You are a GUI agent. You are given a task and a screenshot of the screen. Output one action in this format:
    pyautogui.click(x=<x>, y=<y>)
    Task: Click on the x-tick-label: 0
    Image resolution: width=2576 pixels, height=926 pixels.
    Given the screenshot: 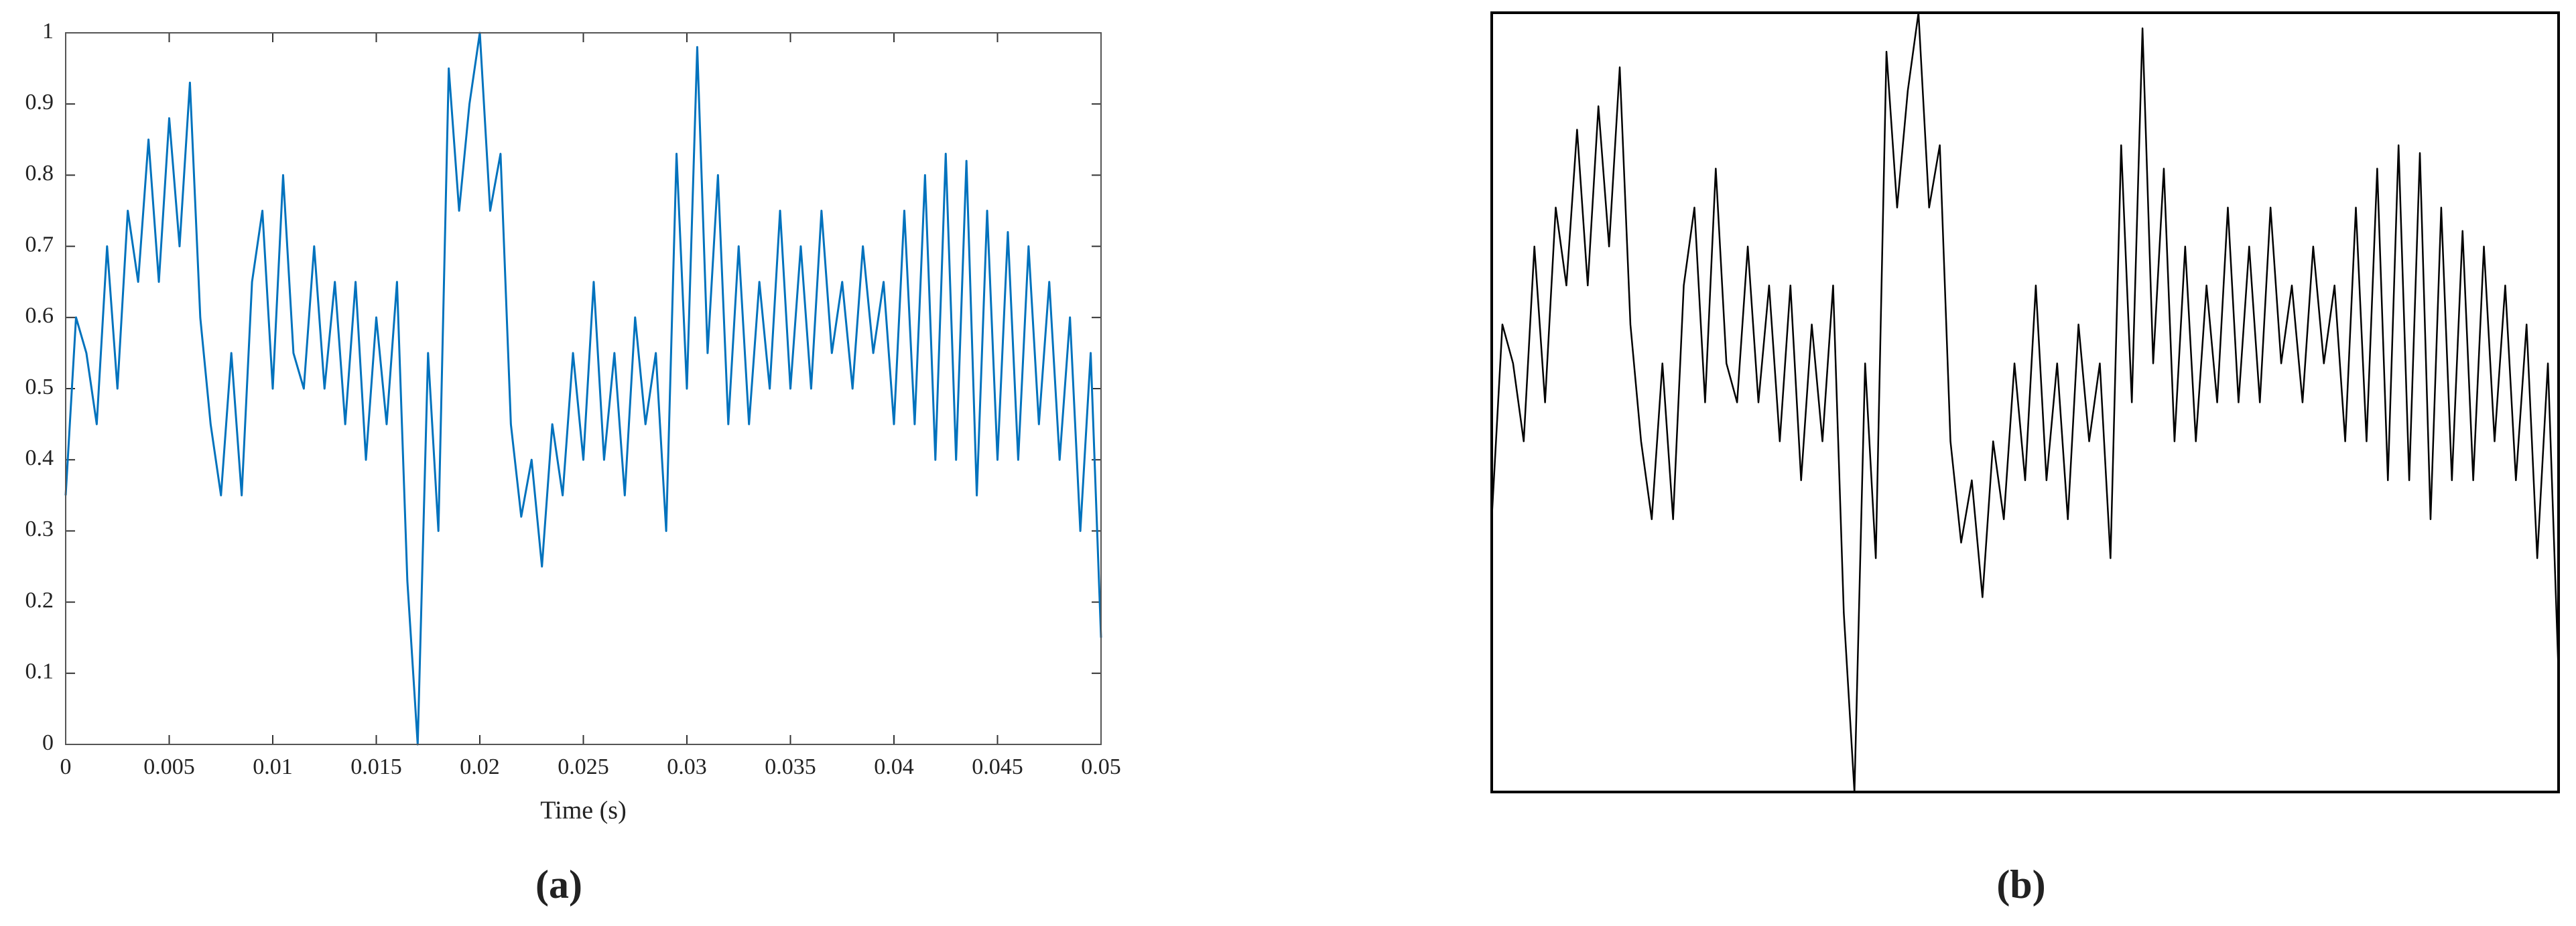 What is the action you would take?
    pyautogui.click(x=66, y=766)
    